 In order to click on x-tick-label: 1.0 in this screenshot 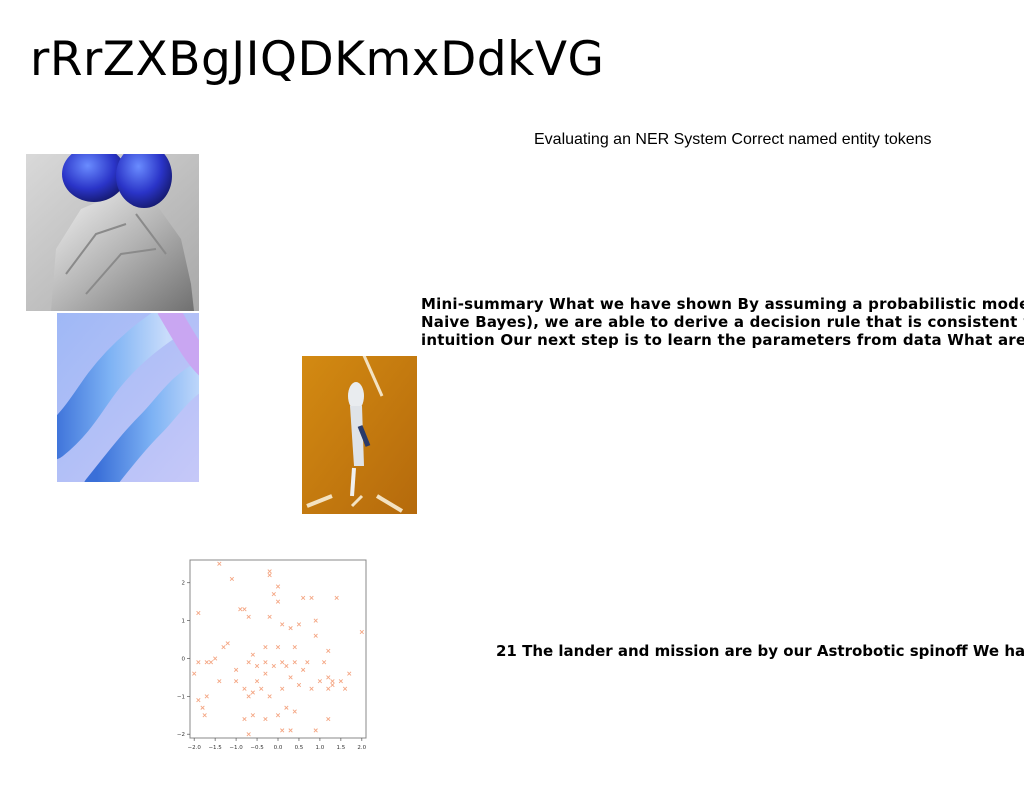, I will do `click(320, 748)`.